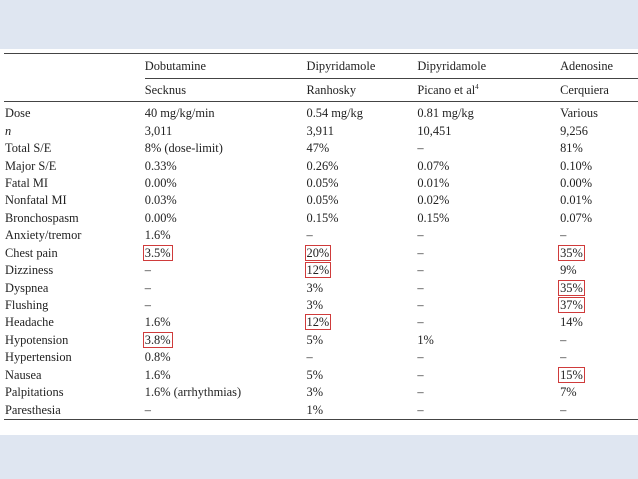  What do you see at coordinates (599, 90) in the screenshot?
I see `header-study-cerquiera: Cerquiera` at bounding box center [599, 90].